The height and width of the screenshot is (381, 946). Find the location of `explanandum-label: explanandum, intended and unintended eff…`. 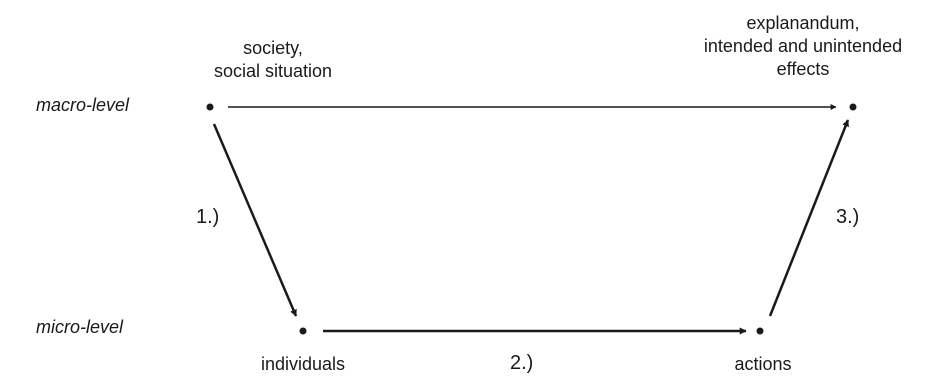

explanandum-label: explanandum, intended and unintended eff… is located at coordinates (803, 46).